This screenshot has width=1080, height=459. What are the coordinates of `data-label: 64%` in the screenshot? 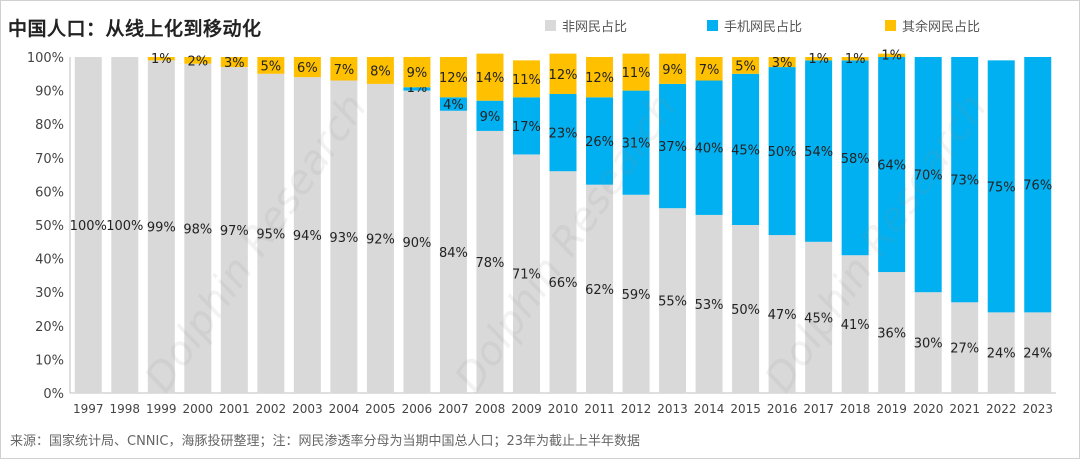 It's located at (891, 166).